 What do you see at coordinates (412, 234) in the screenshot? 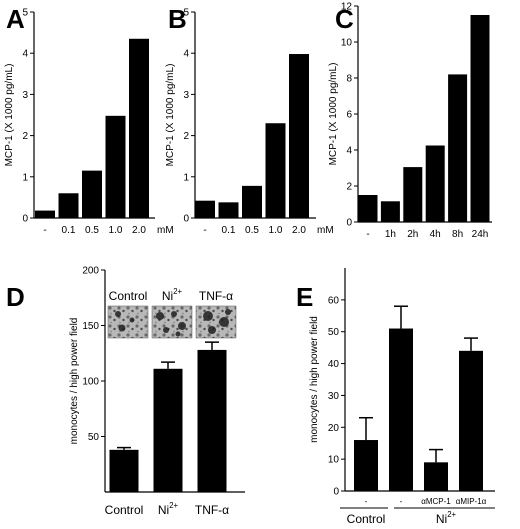
I see `x-tick-label: 2h` at bounding box center [412, 234].